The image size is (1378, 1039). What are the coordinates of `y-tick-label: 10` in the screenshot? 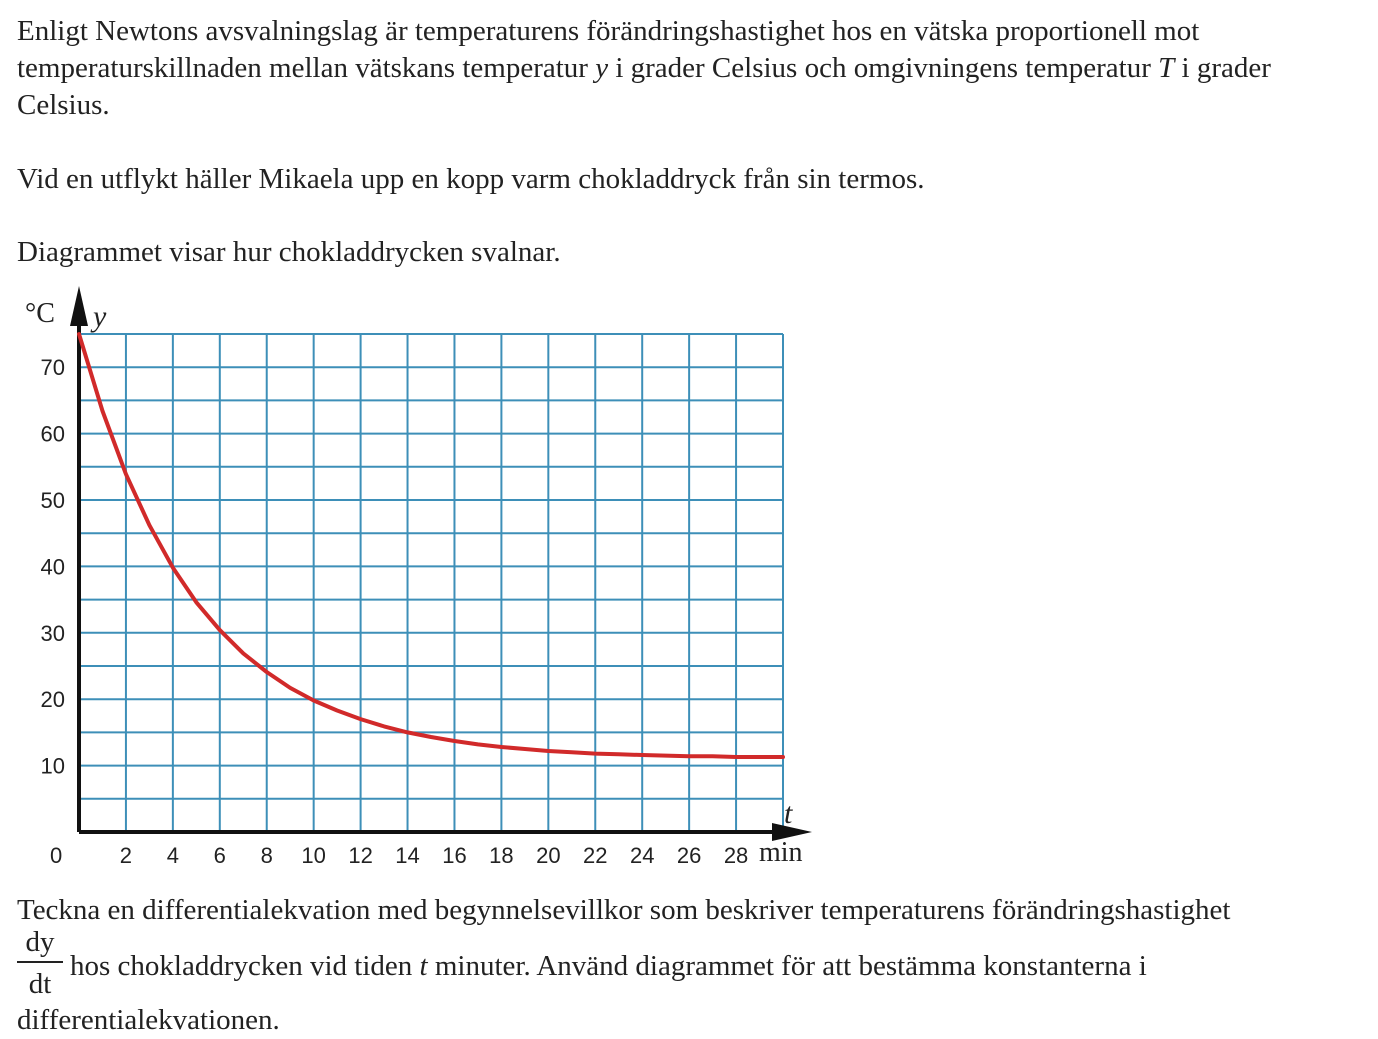 It's located at (53, 766).